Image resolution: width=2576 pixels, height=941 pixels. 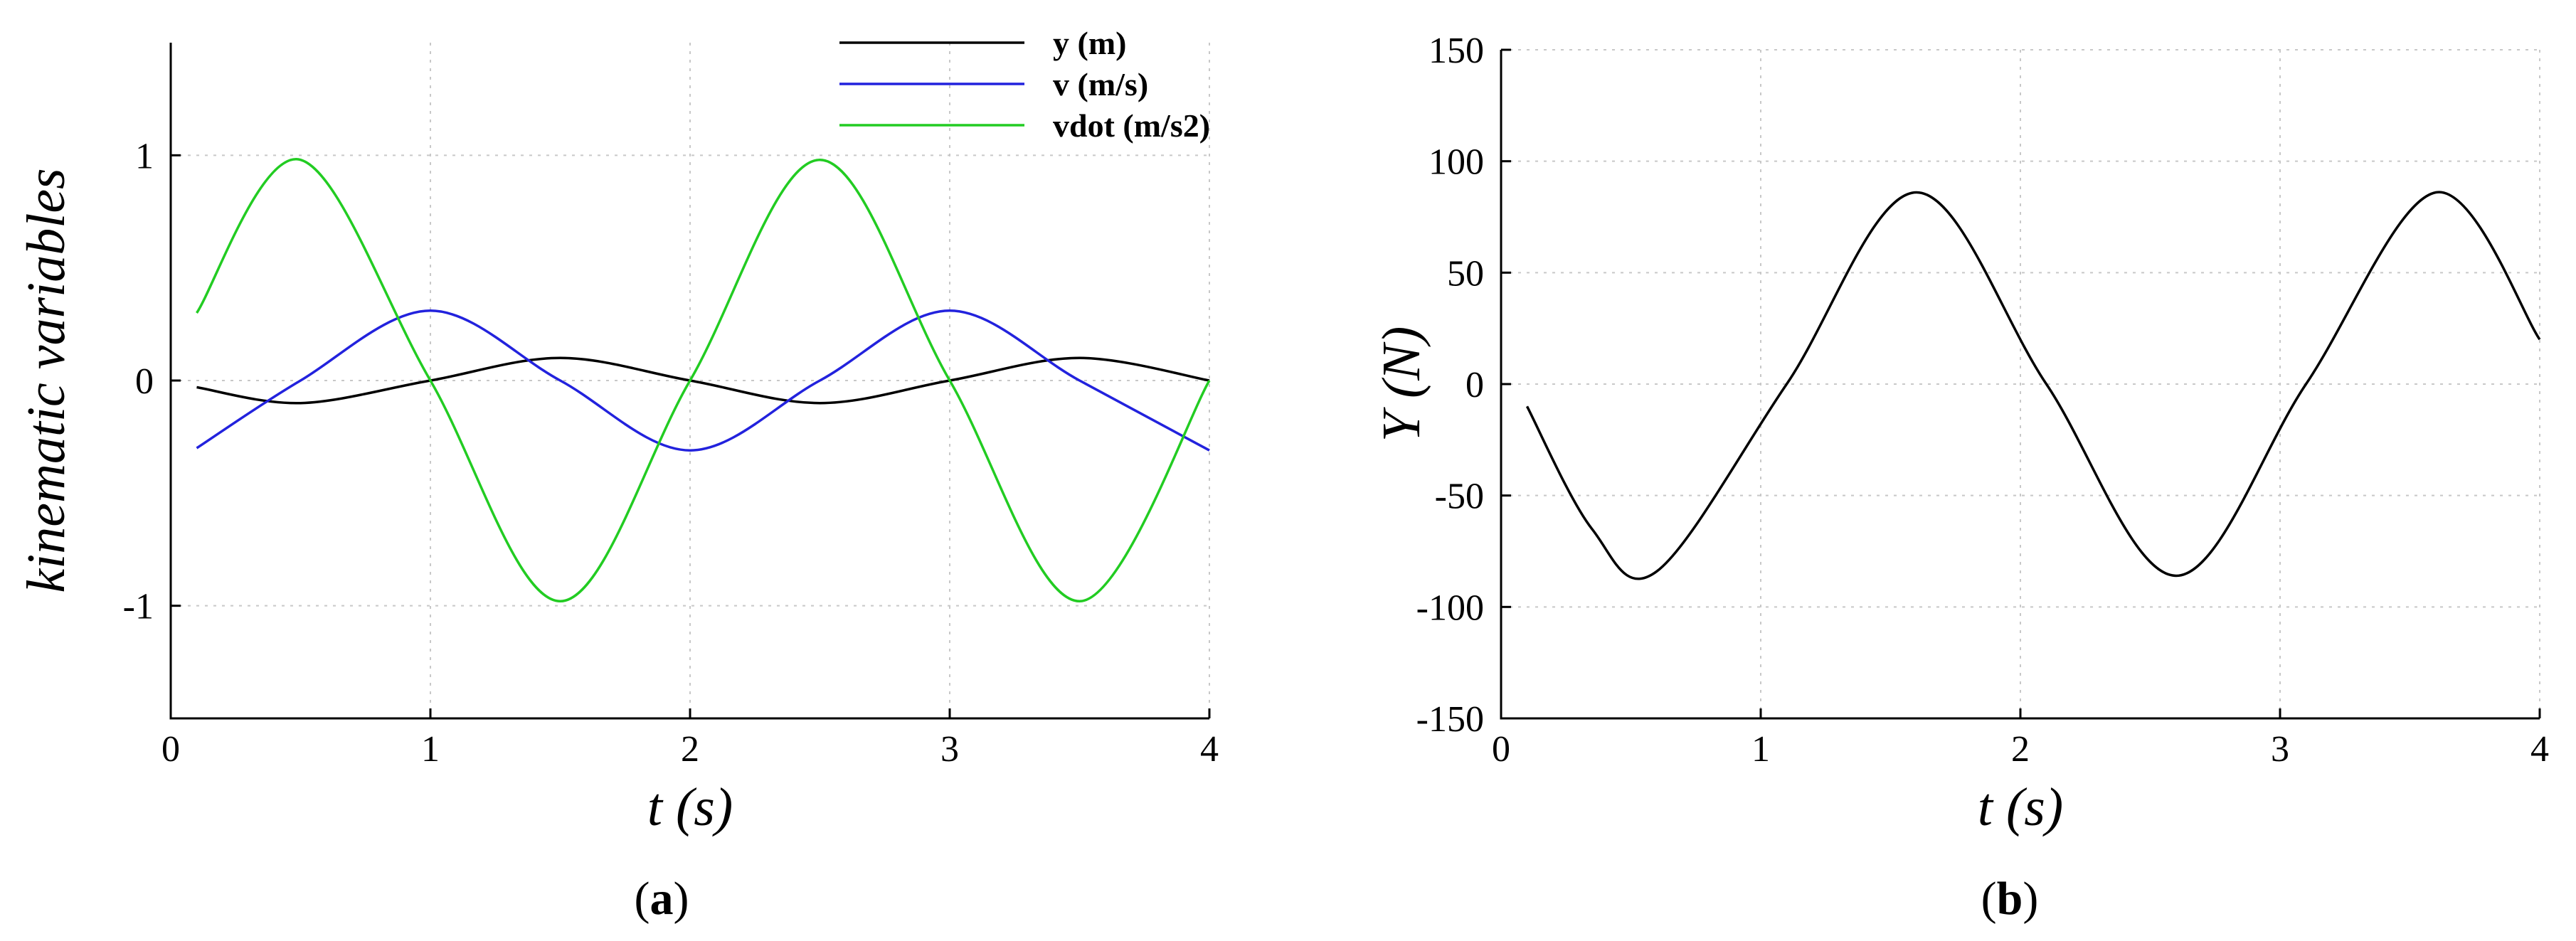 I want to click on legend-entry: vdot (m/s2), so click(x=1131, y=125).